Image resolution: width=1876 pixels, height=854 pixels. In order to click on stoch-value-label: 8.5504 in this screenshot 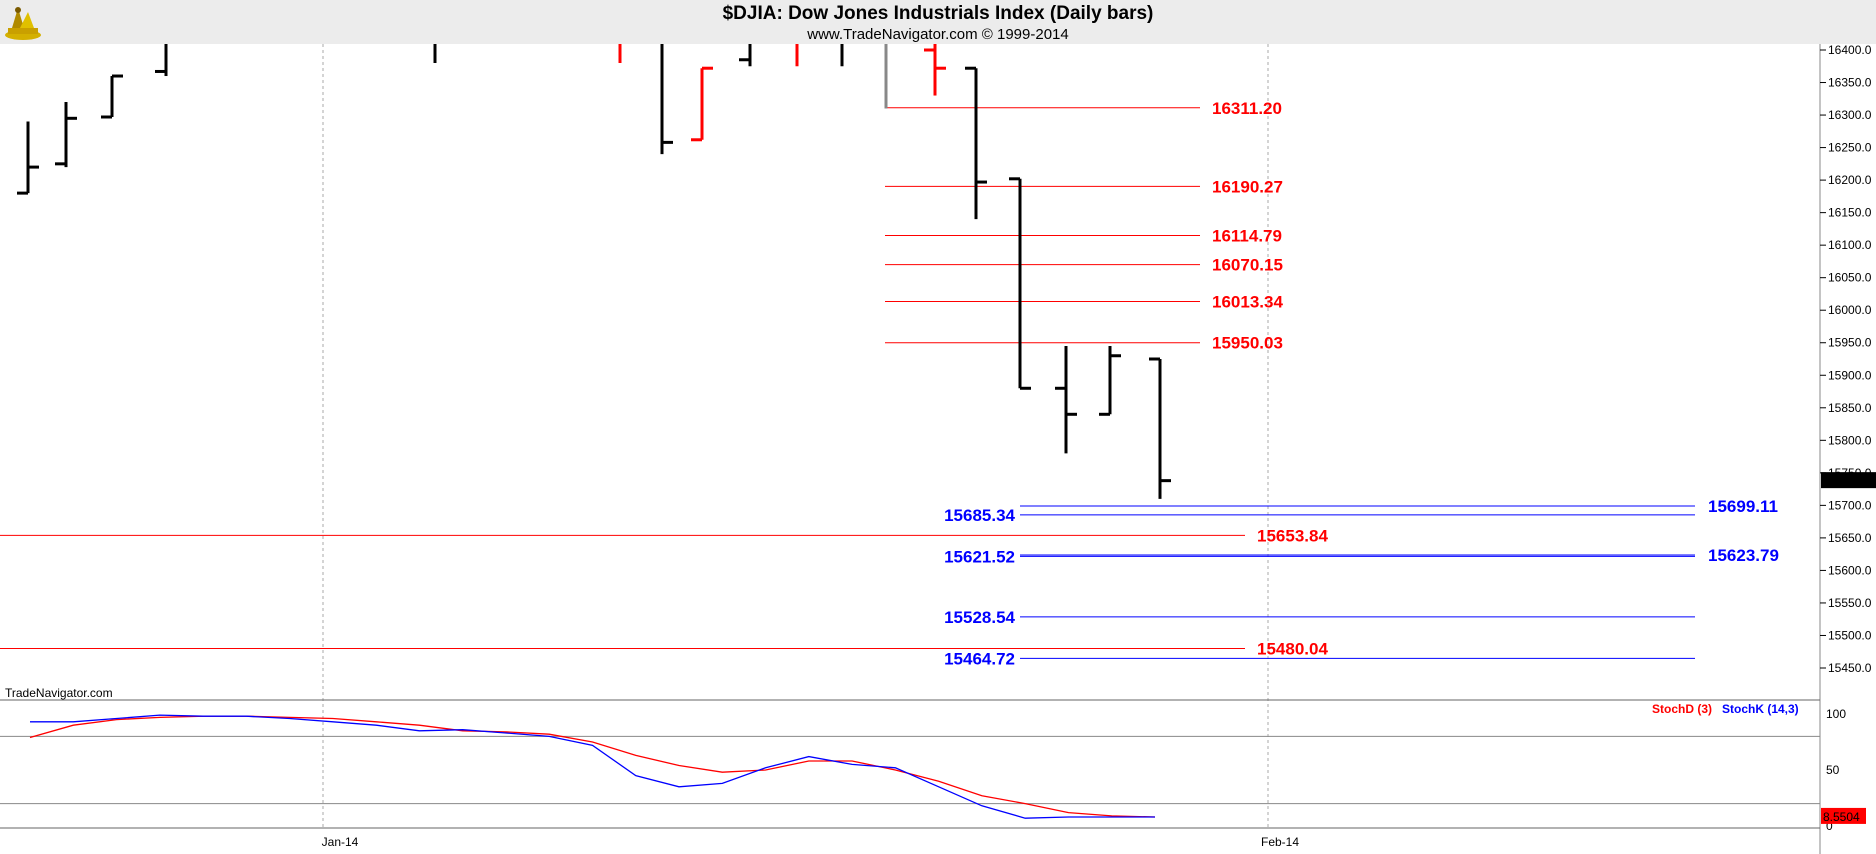, I will do `click(1841, 817)`.